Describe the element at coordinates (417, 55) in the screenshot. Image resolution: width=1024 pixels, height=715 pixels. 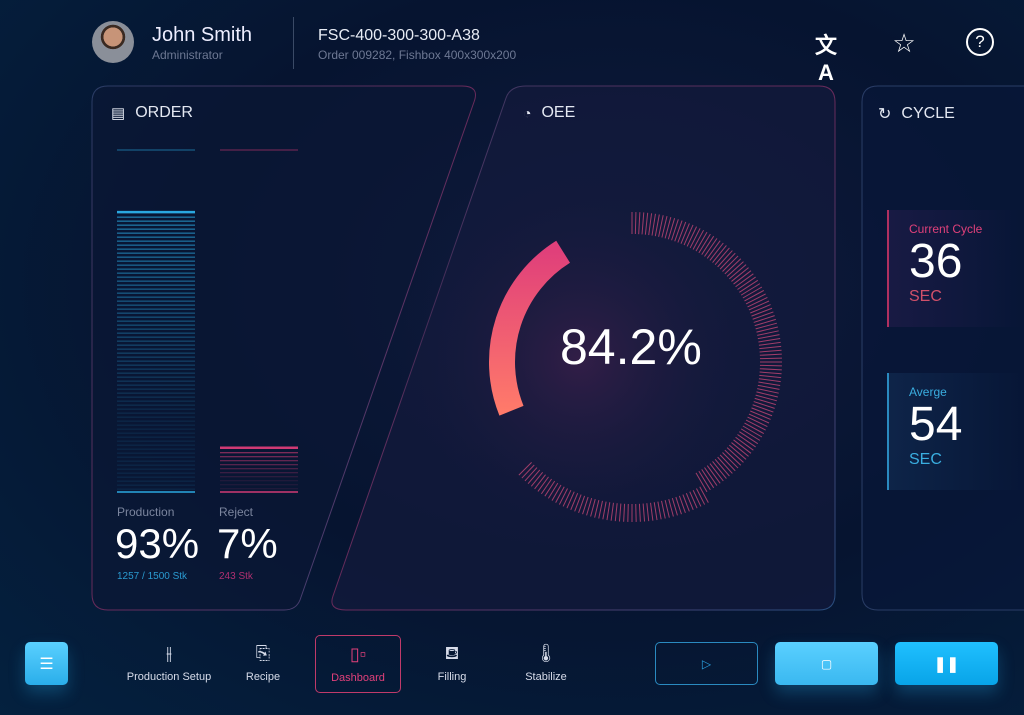
I see `order-description: Order 009282, Fishbox 400x300x200` at that location.